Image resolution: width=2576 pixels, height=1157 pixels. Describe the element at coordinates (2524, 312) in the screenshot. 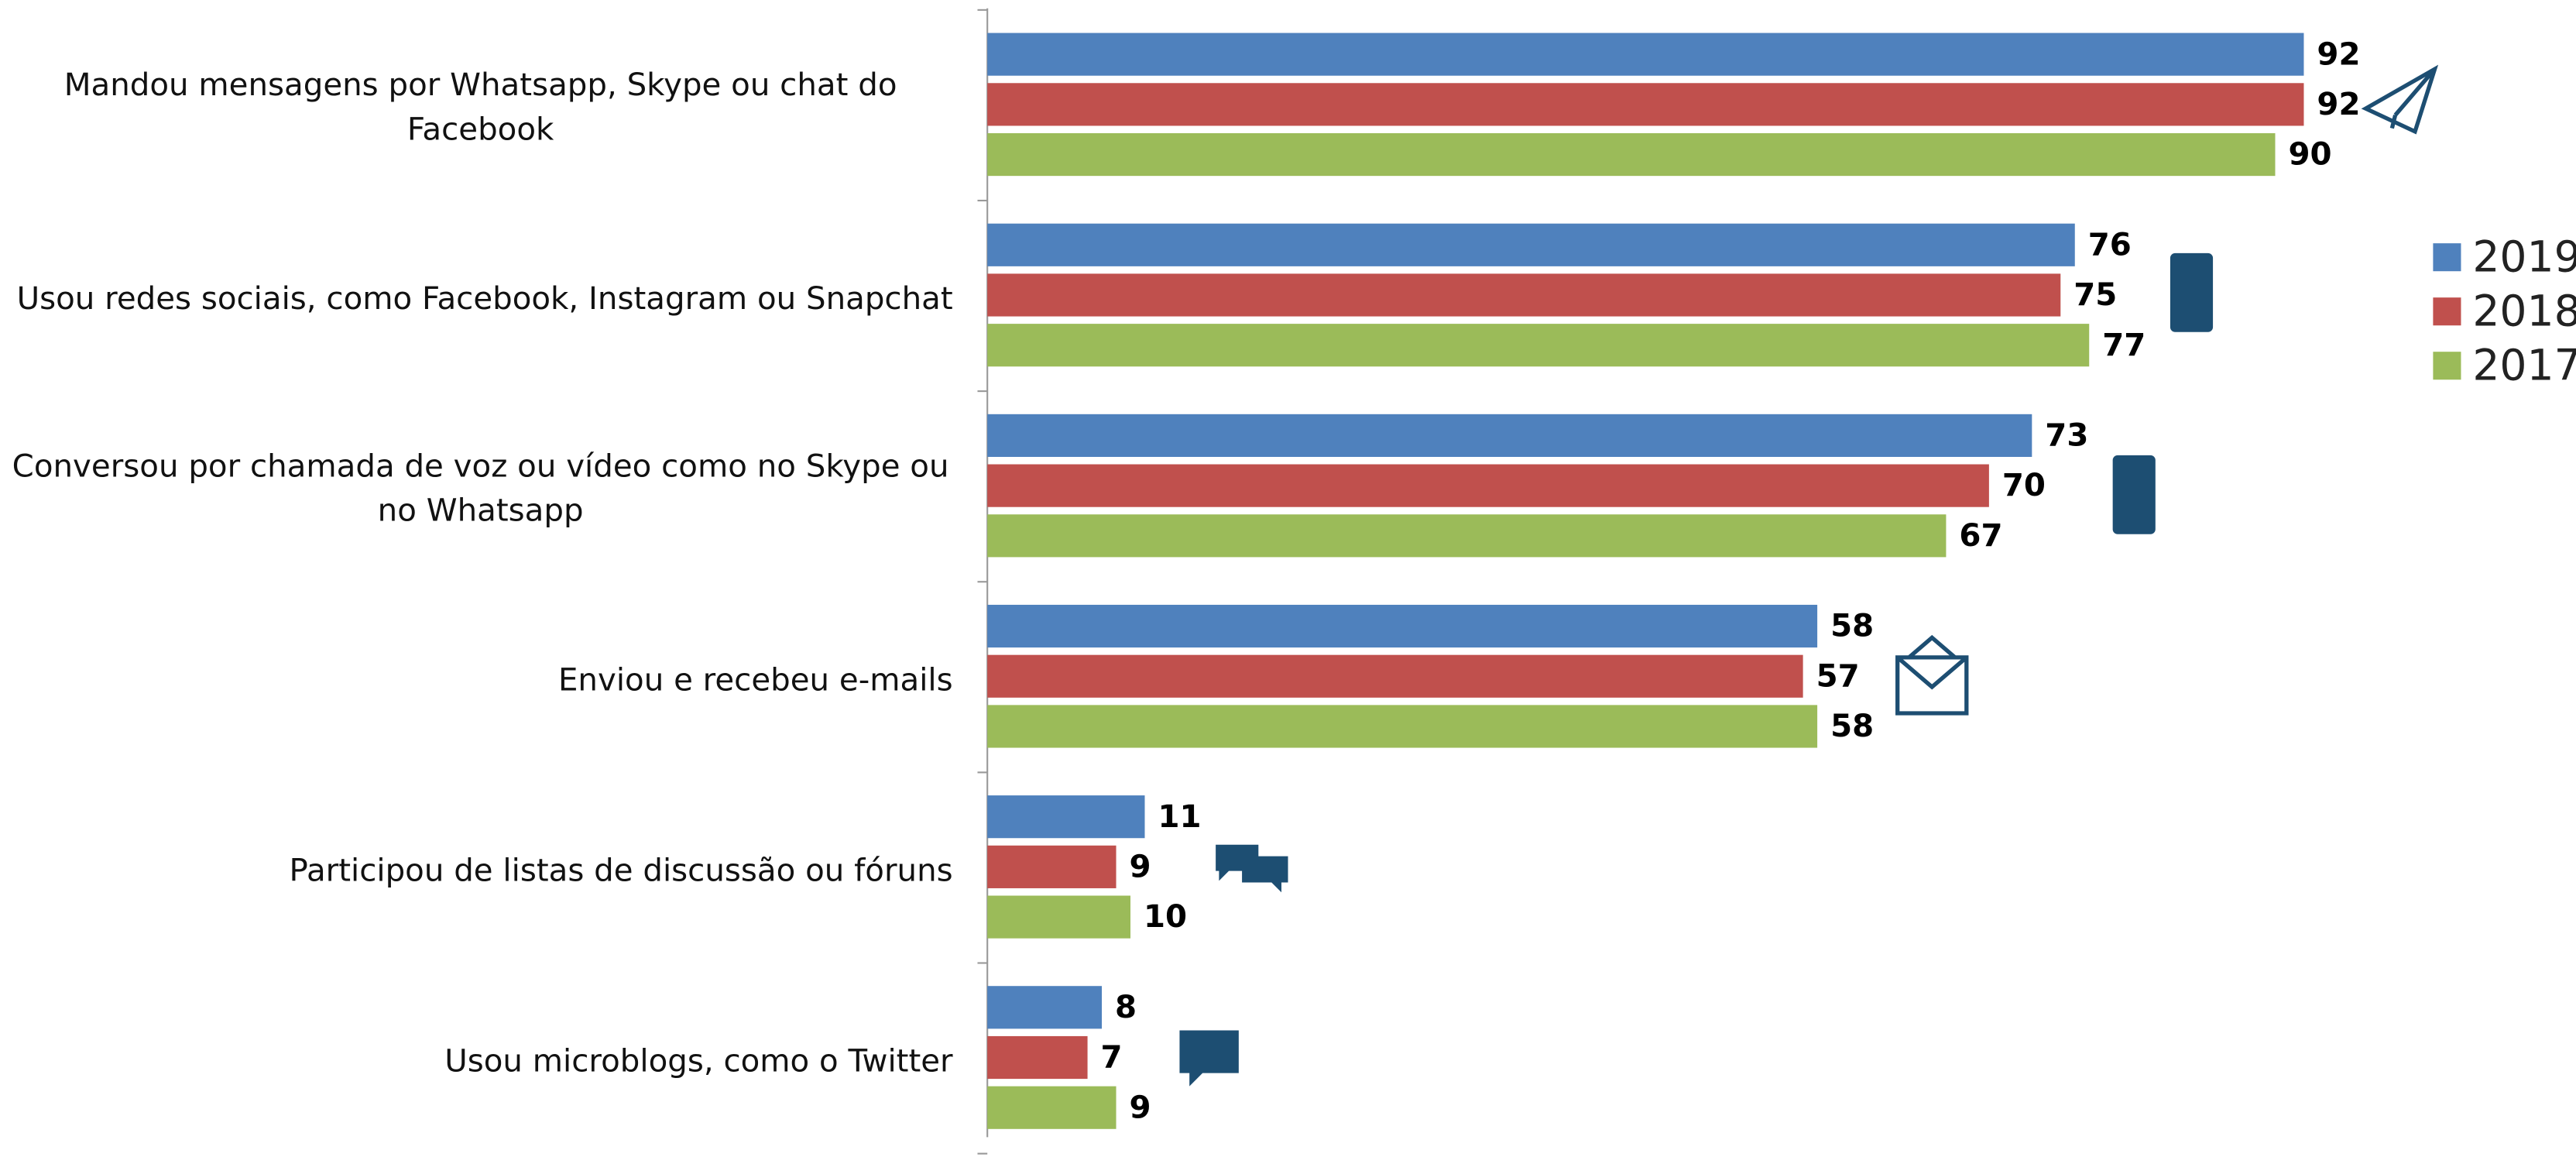

I see `legend-label: 2018` at that location.